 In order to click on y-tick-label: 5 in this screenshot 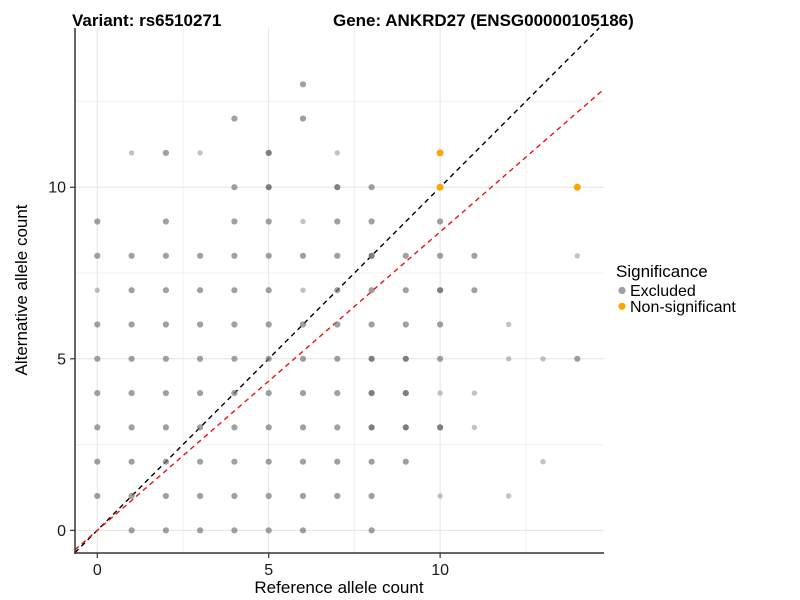, I will do `click(61, 359)`.